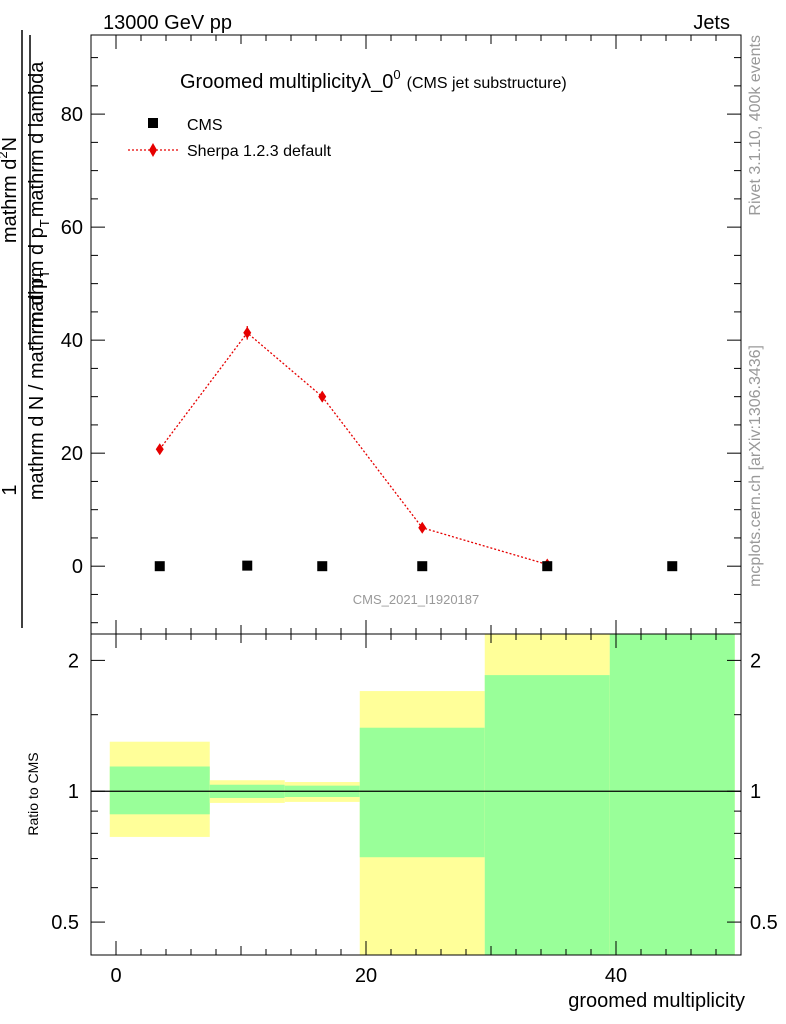 Image resolution: width=786 pixels, height=1024 pixels. I want to click on ylabel-den-a: mathrm d p, so click(37, 277).